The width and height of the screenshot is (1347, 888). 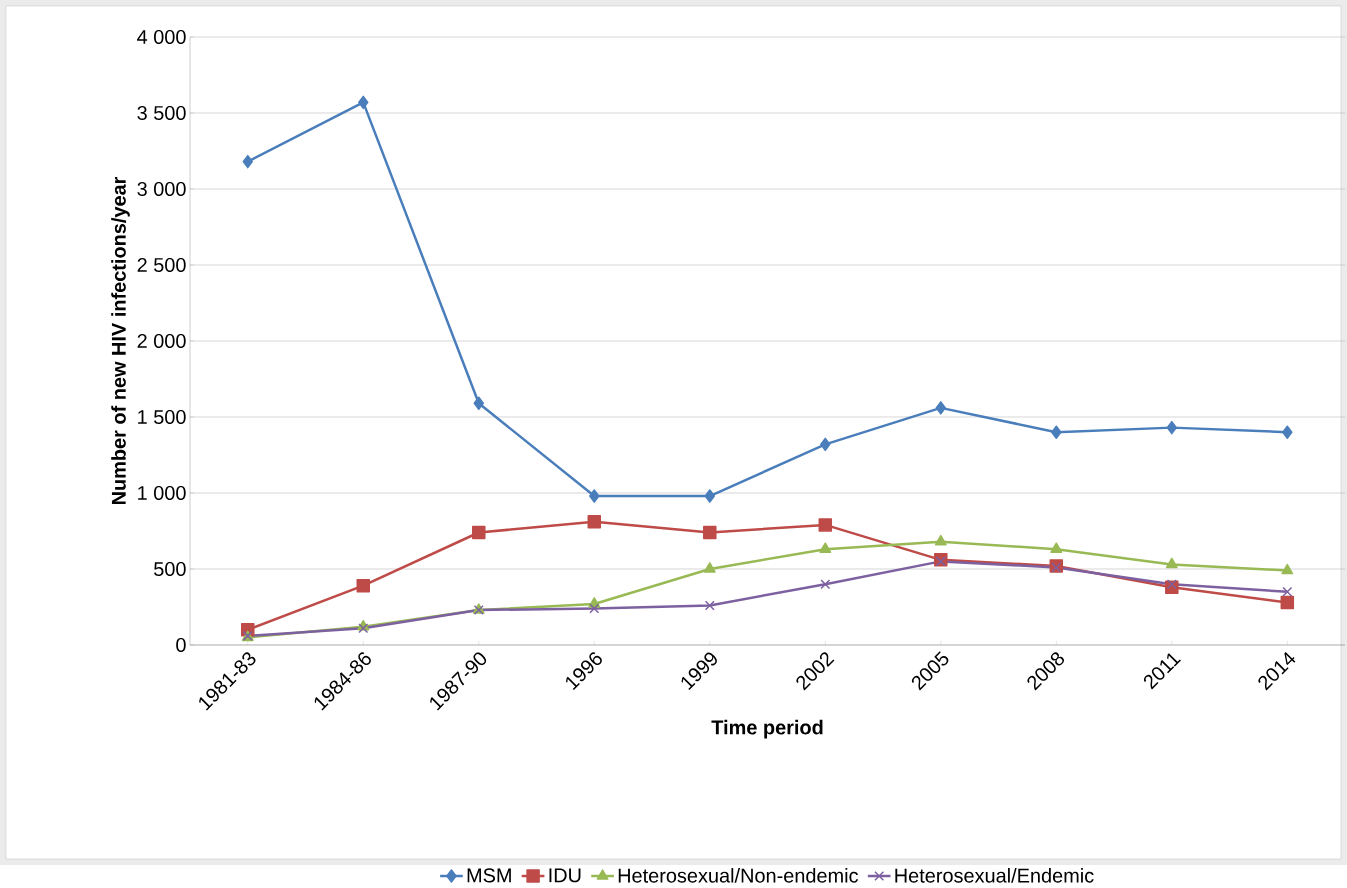 What do you see at coordinates (565, 875) in the screenshot?
I see `legend-label: IDU` at bounding box center [565, 875].